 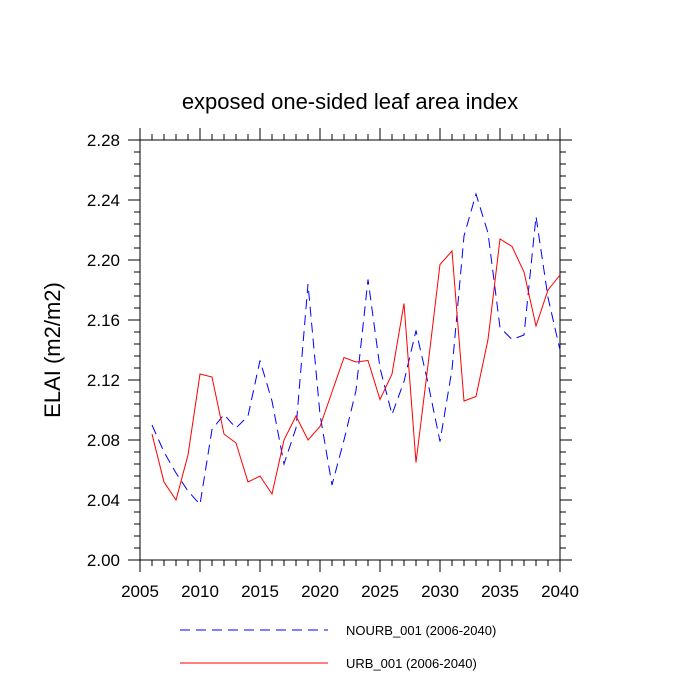 I want to click on legend: NOURB_001 (2006-2040) URB_001 (2006-2040), so click(x=338, y=647).